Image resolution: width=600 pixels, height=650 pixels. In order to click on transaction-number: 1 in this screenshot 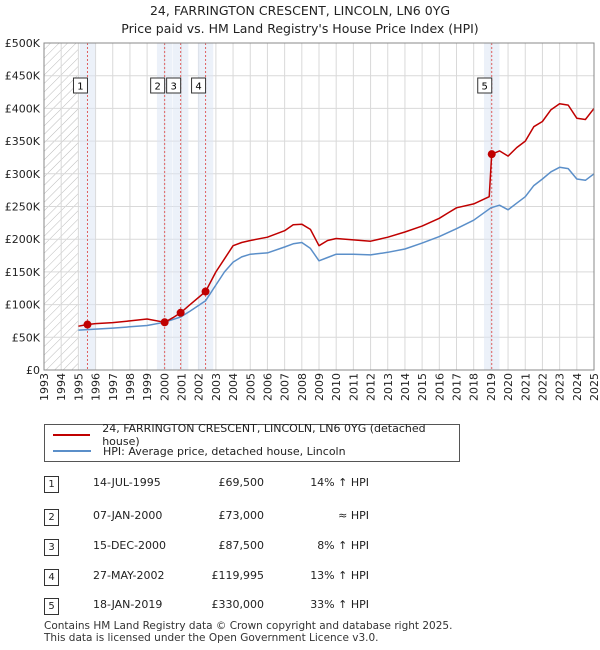, I will do `click(51, 484)`.